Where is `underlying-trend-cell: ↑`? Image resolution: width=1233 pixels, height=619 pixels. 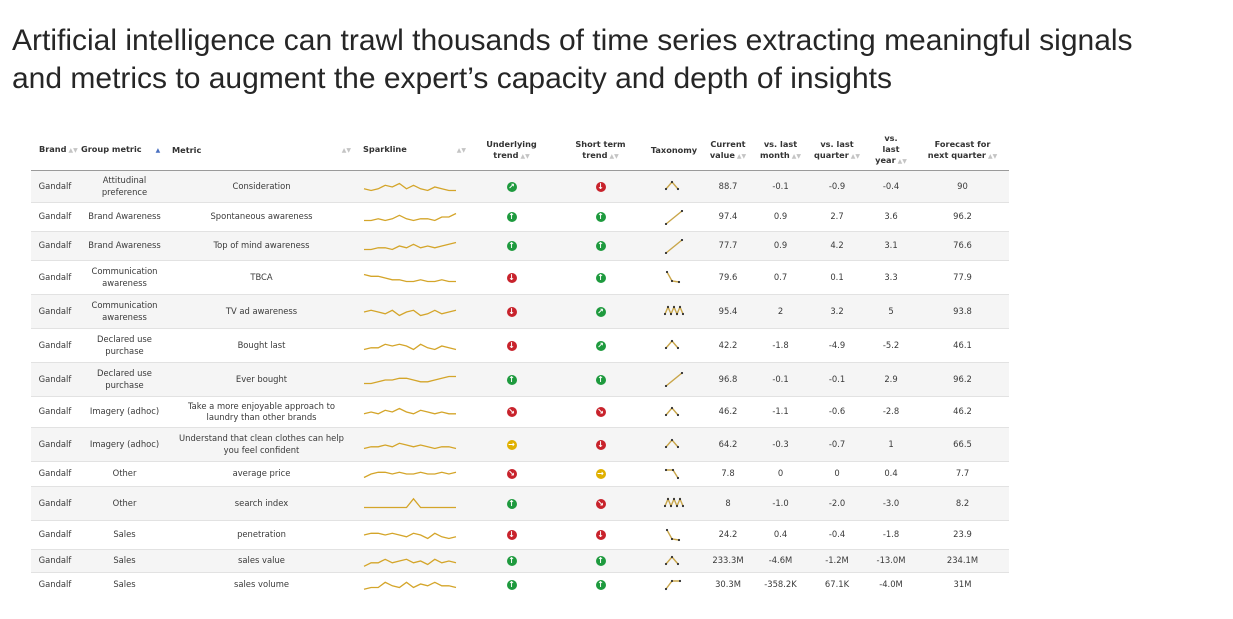
underlying-trend-cell: ↑ is located at coordinates (511, 561).